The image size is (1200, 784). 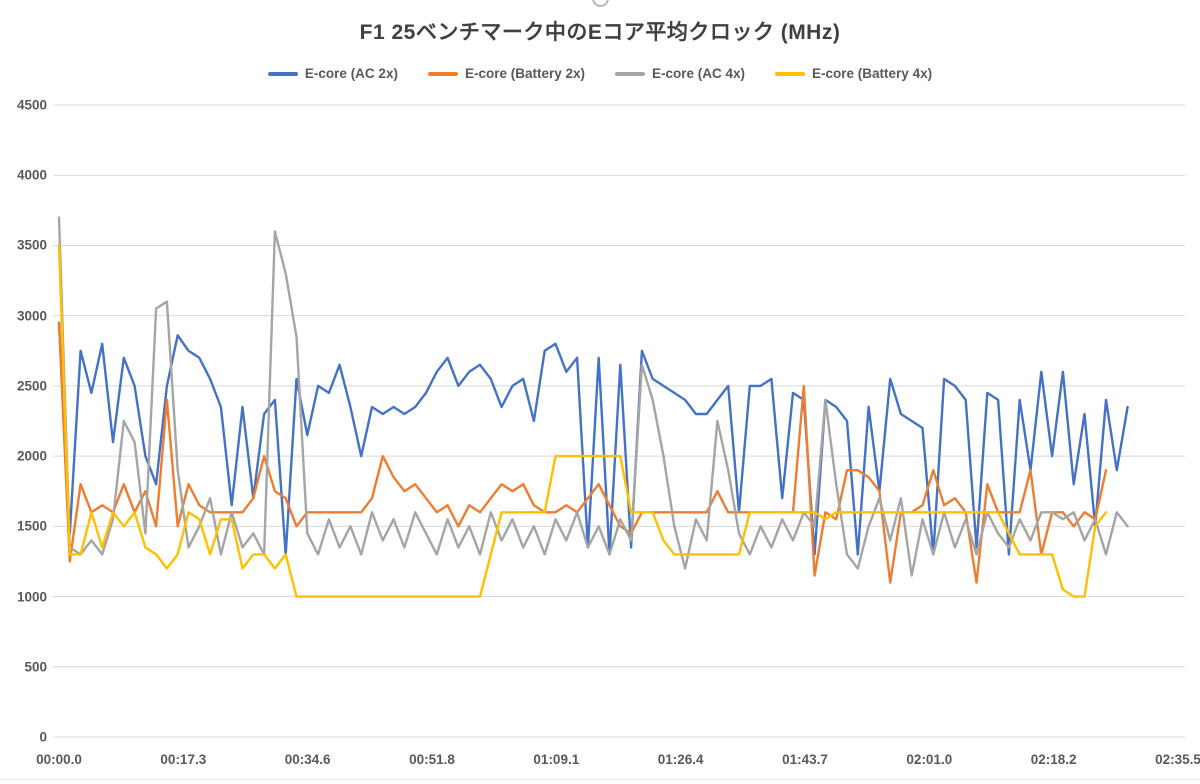 What do you see at coordinates (282, 73) in the screenshot?
I see `legend-line-swatch-blue` at bounding box center [282, 73].